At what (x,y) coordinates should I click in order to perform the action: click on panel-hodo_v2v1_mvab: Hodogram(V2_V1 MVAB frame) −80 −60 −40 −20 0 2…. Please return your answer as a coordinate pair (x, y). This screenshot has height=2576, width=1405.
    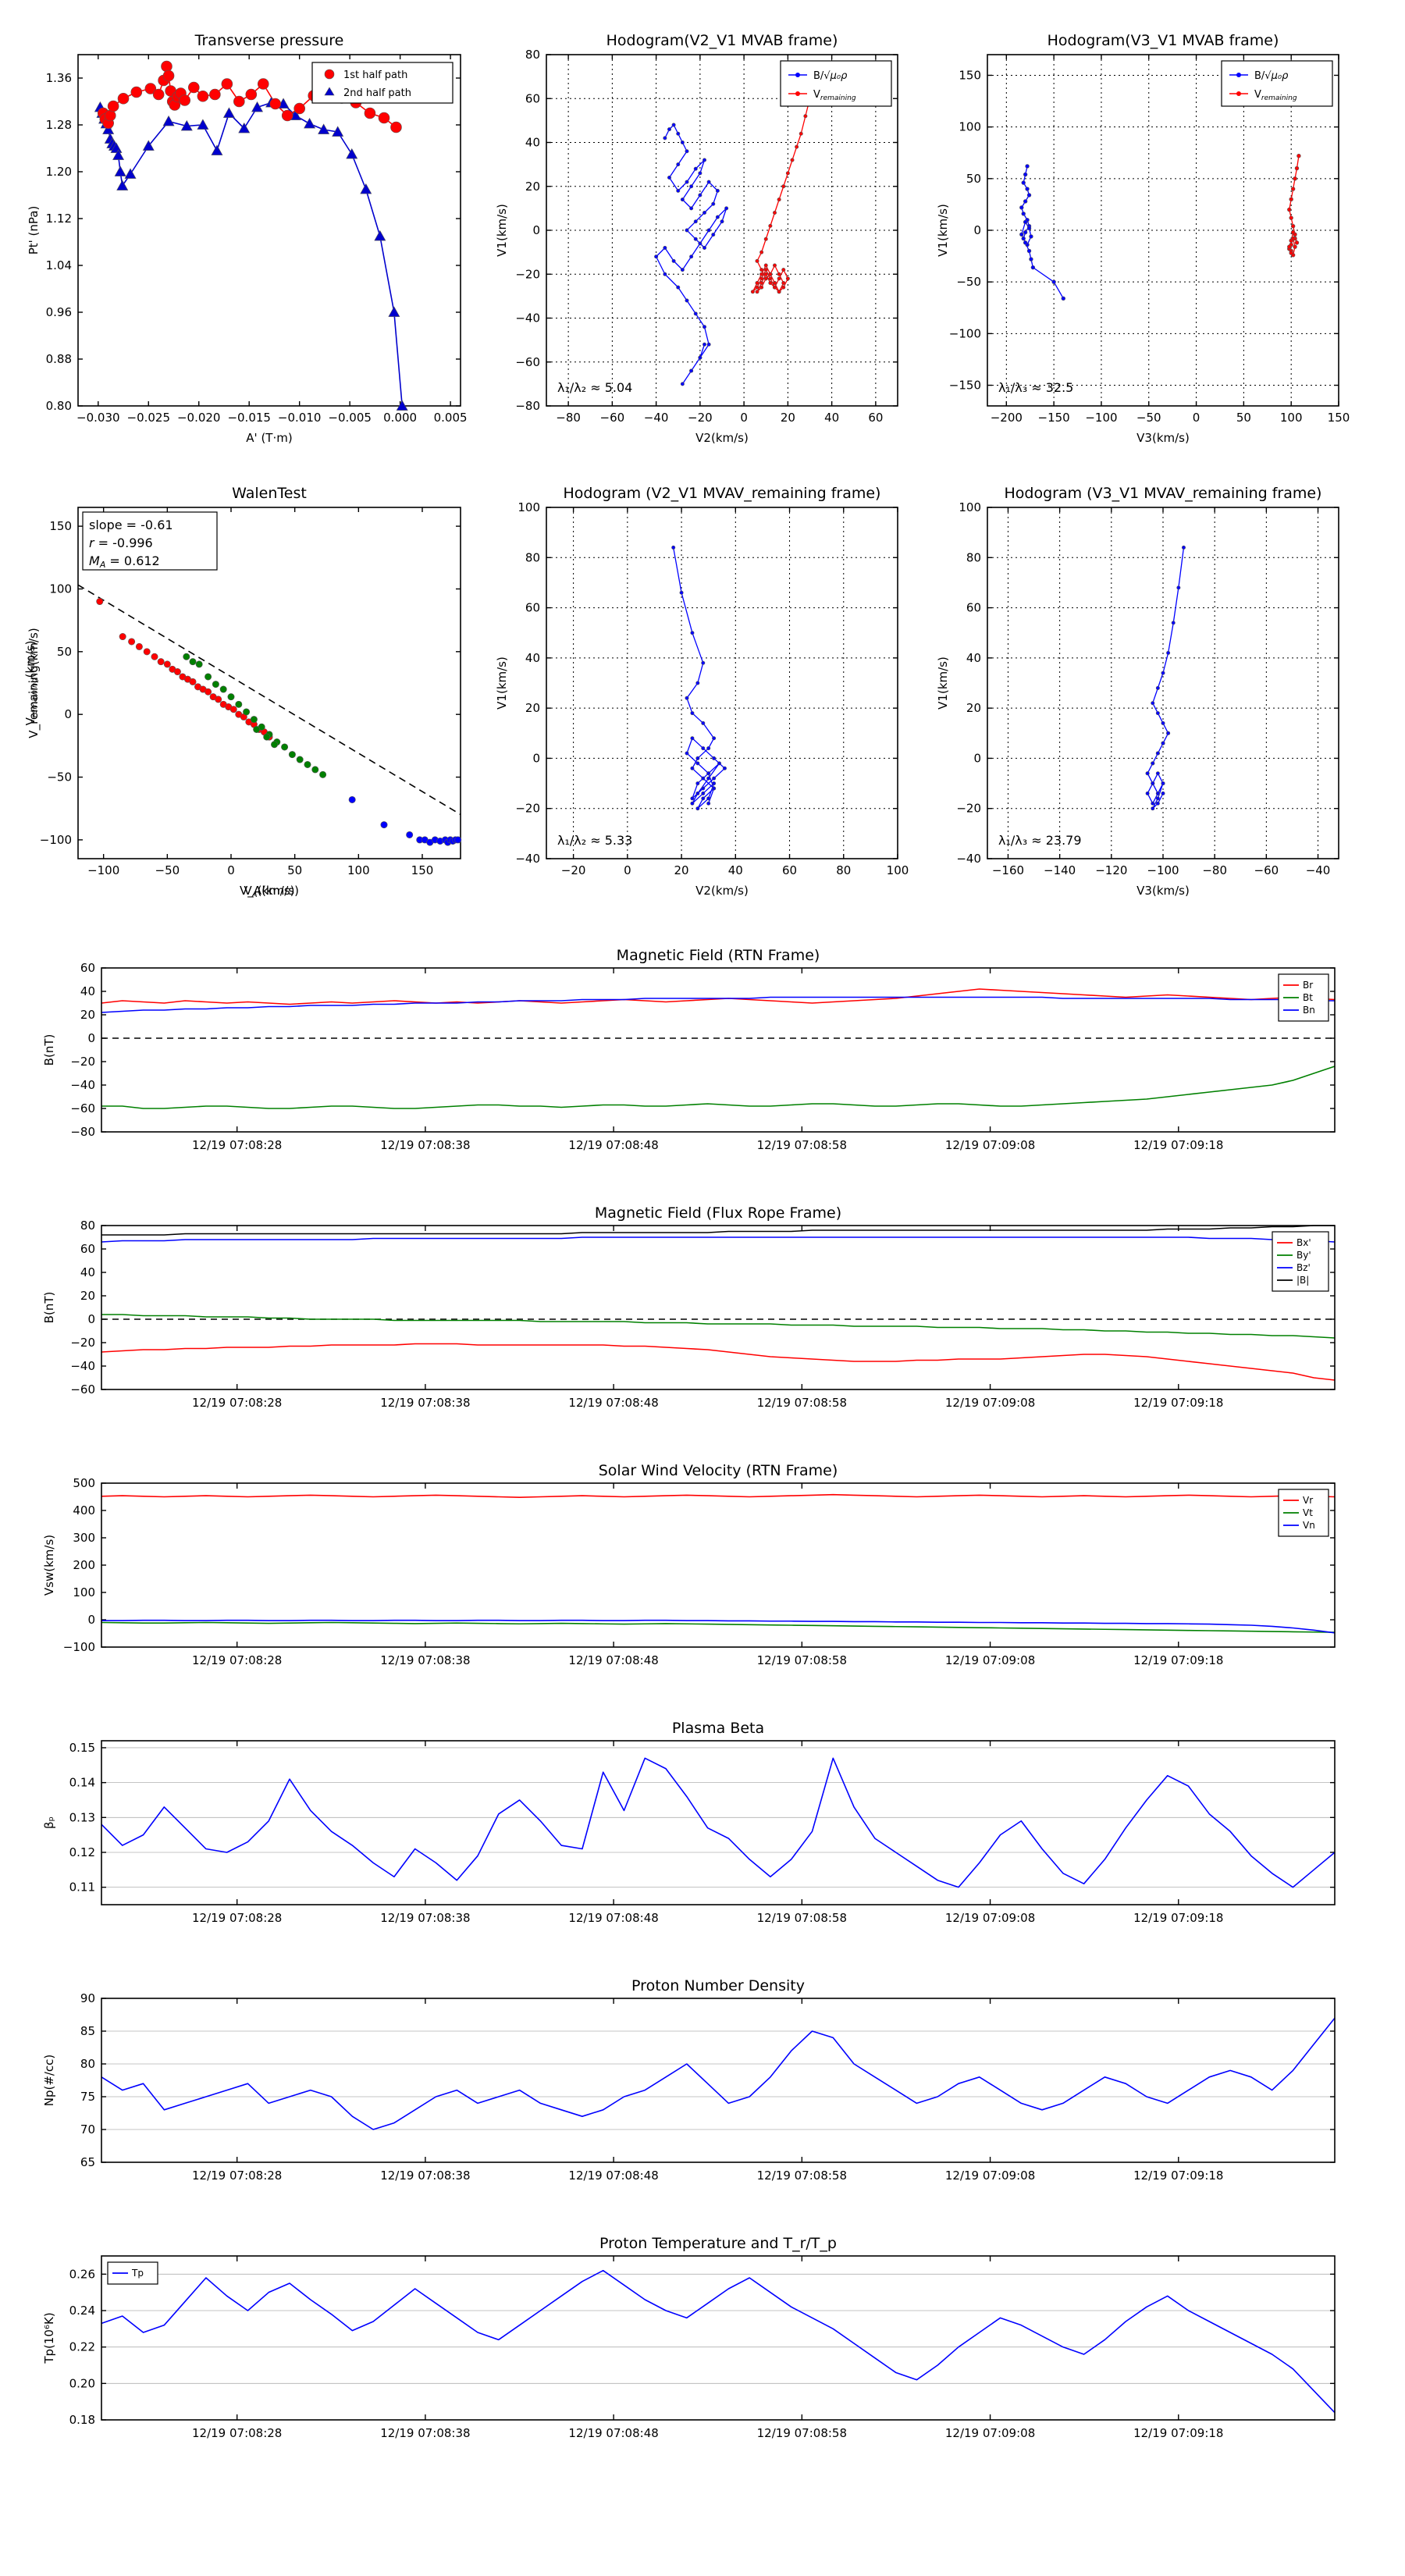
    Looking at the image, I should click on (696, 238).